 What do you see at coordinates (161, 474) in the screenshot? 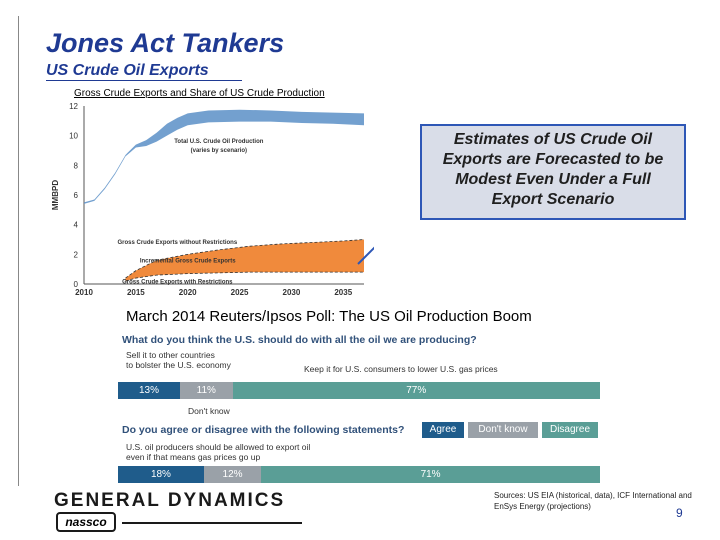
I see `q2-bar-agree: 18%` at bounding box center [161, 474].